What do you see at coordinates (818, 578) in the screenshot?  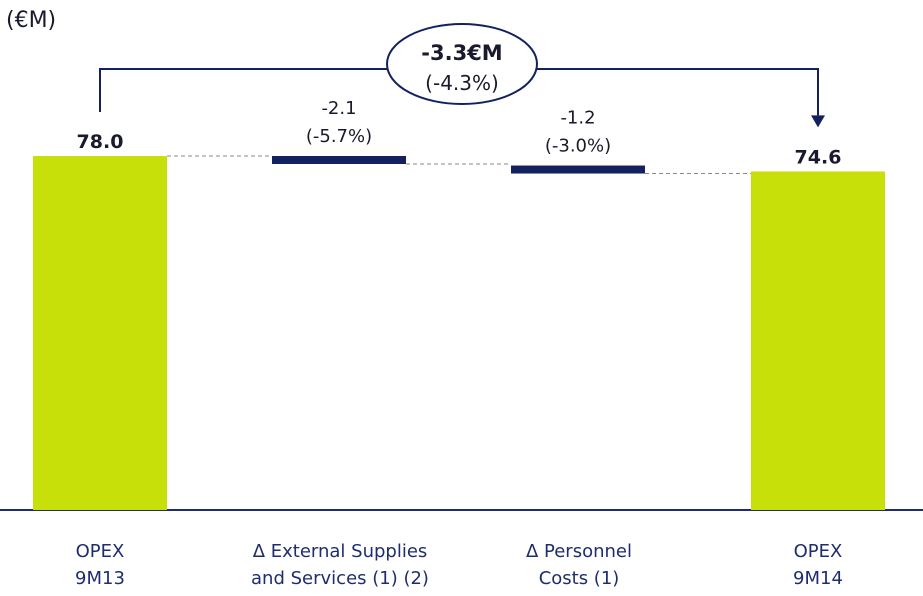 I see `category-label-line: 9M14` at bounding box center [818, 578].